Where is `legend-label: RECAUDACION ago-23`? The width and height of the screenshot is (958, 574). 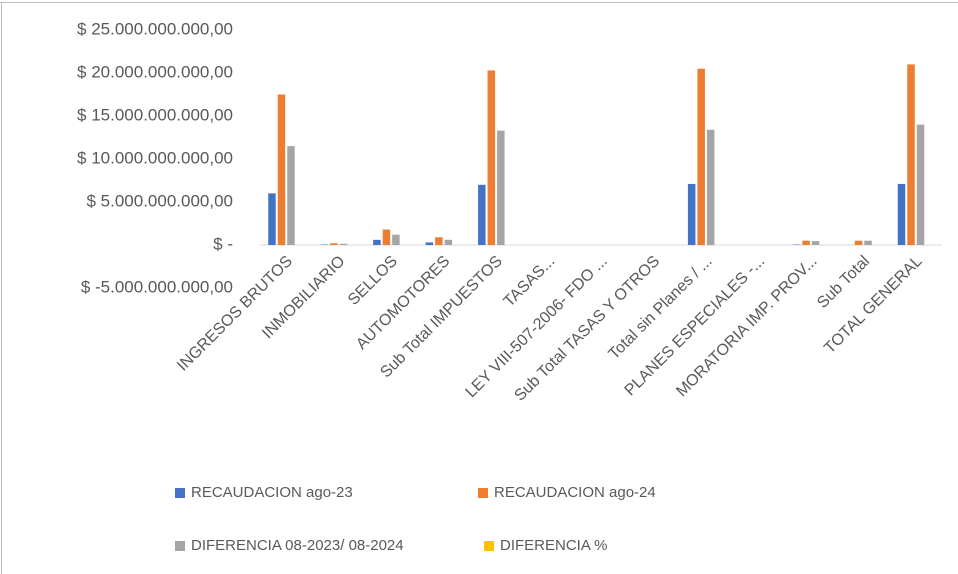
legend-label: RECAUDACION ago-23 is located at coordinates (272, 492).